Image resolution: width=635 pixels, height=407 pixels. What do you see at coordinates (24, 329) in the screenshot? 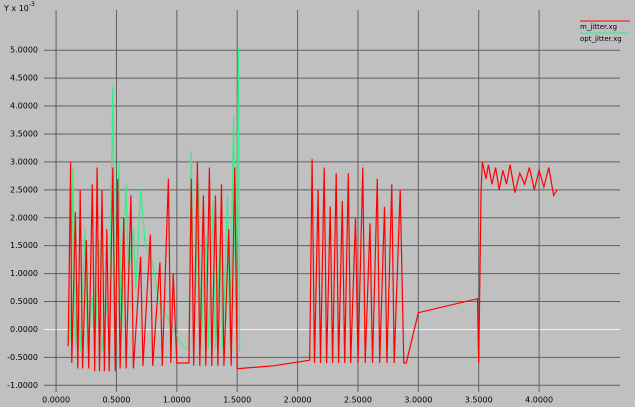
I see `y-tick-label: 0.0000` at bounding box center [24, 329].